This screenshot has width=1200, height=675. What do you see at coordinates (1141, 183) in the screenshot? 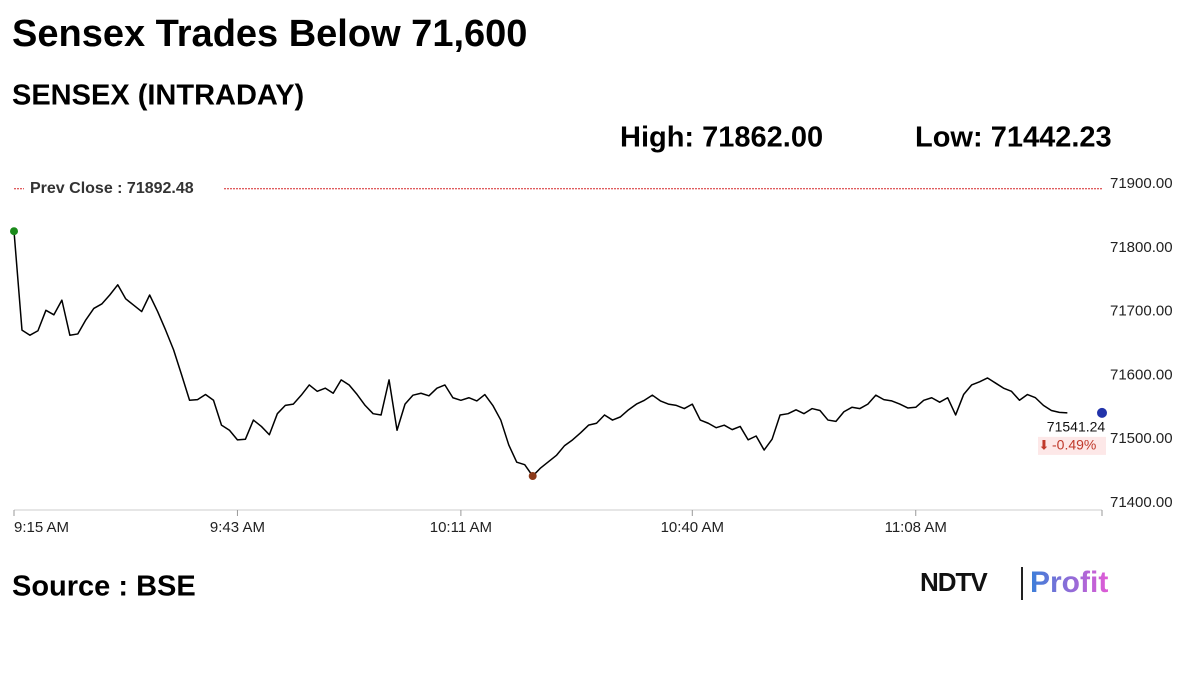
I see `y-tick-label: 71900.00` at bounding box center [1141, 183].